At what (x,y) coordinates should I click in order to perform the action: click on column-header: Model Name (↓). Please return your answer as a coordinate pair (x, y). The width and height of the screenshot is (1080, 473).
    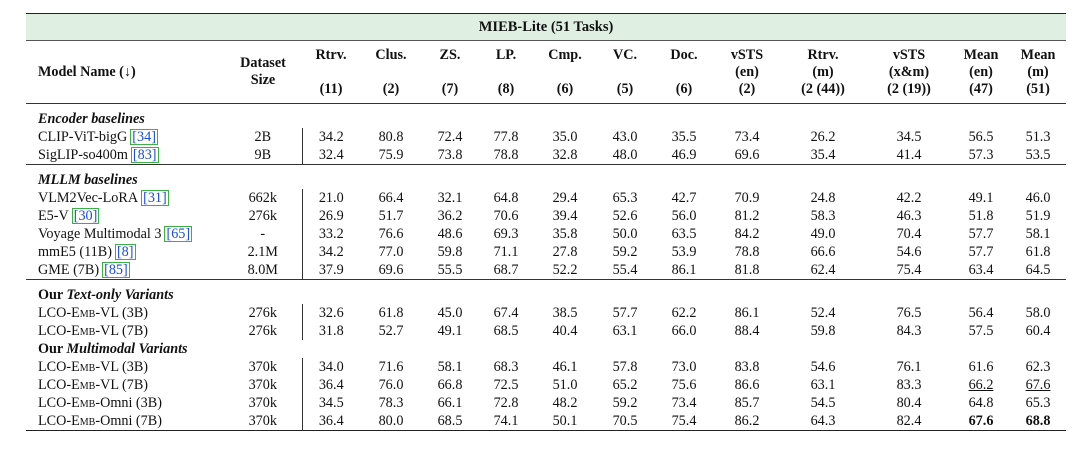
    Looking at the image, I should click on (125, 72).